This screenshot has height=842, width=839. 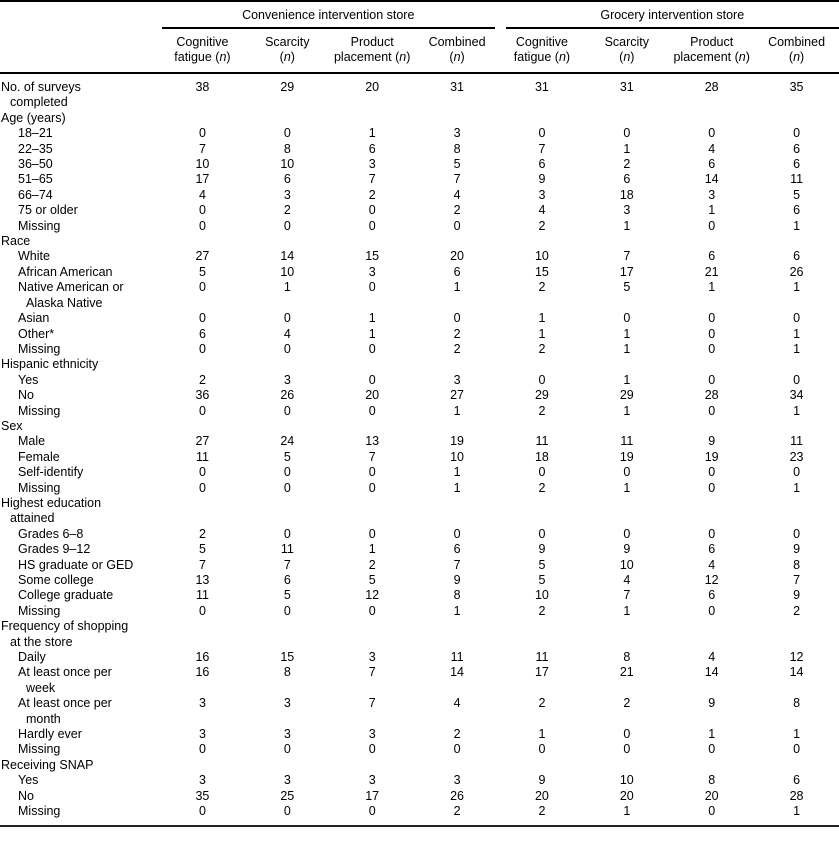 I want to click on cell-value: 28, so click(x=796, y=795).